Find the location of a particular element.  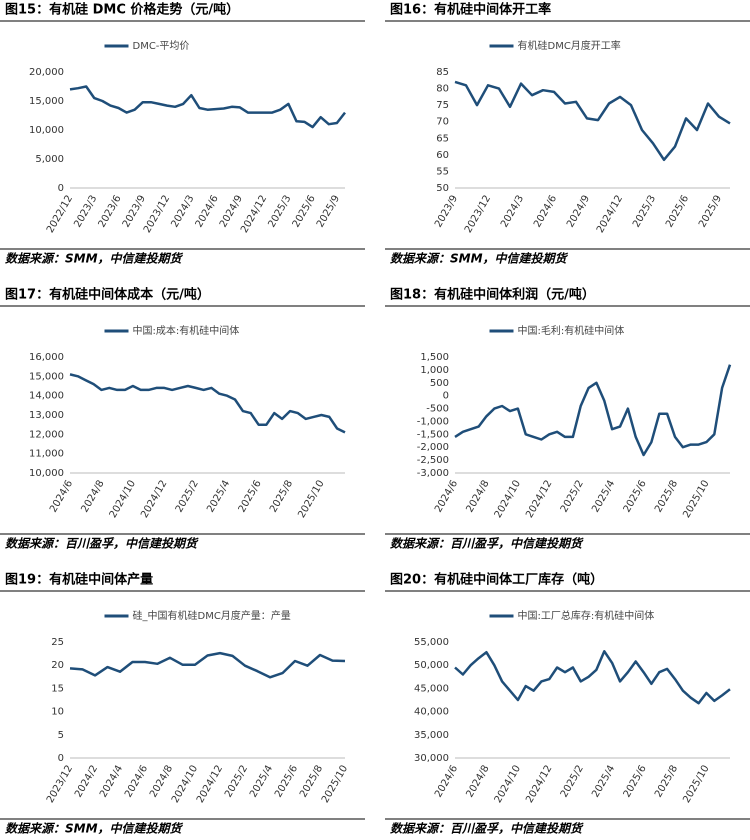

y-tick-label: 10,000 is located at coordinates (46, 130).